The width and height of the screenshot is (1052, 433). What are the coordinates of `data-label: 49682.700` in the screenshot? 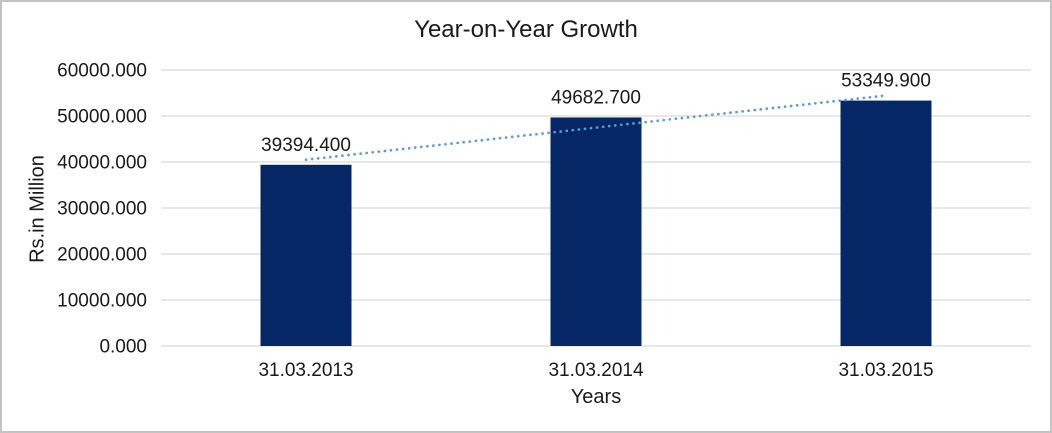 It's located at (596, 97).